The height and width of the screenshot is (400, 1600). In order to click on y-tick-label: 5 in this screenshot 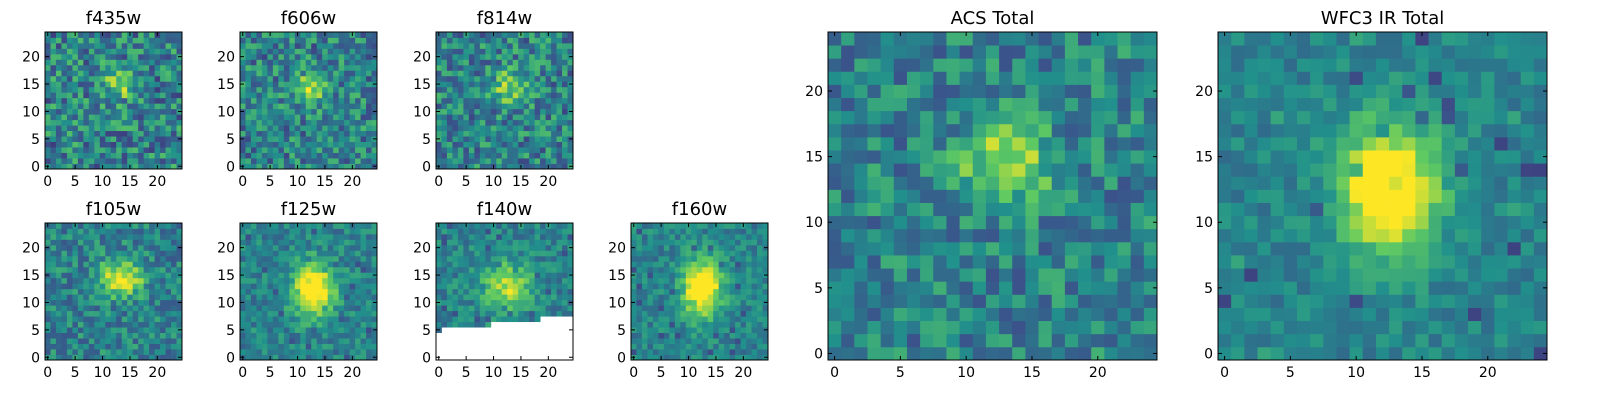, I will do `click(35, 140)`.